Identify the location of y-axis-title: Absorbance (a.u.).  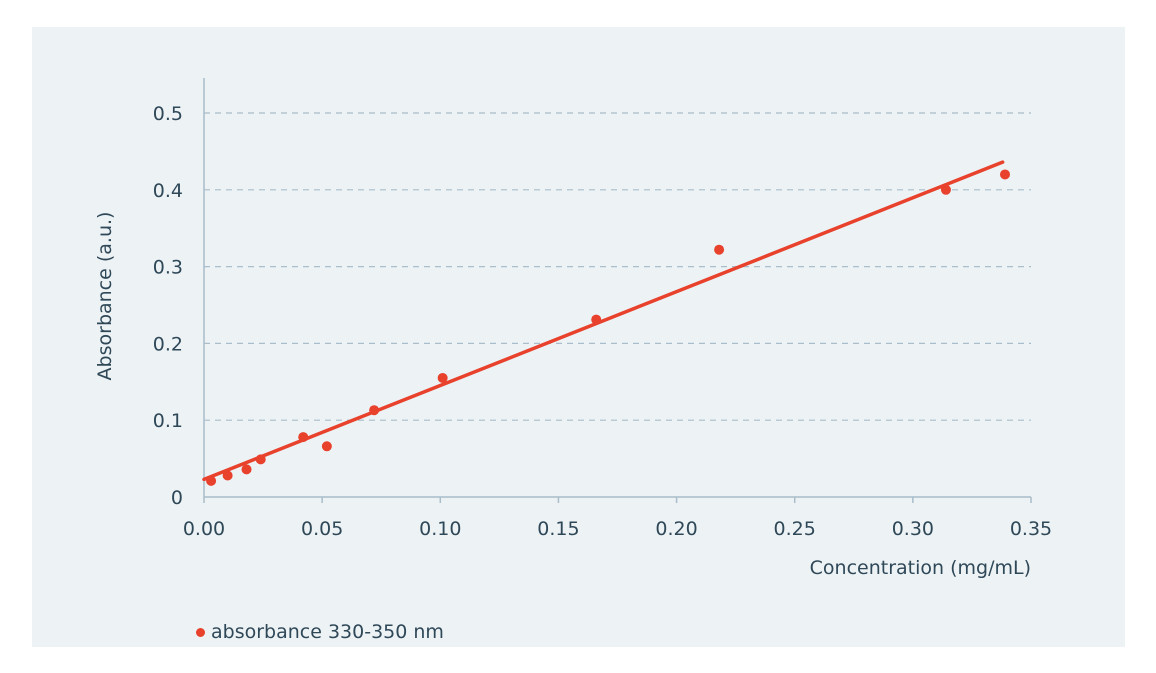
(105, 296).